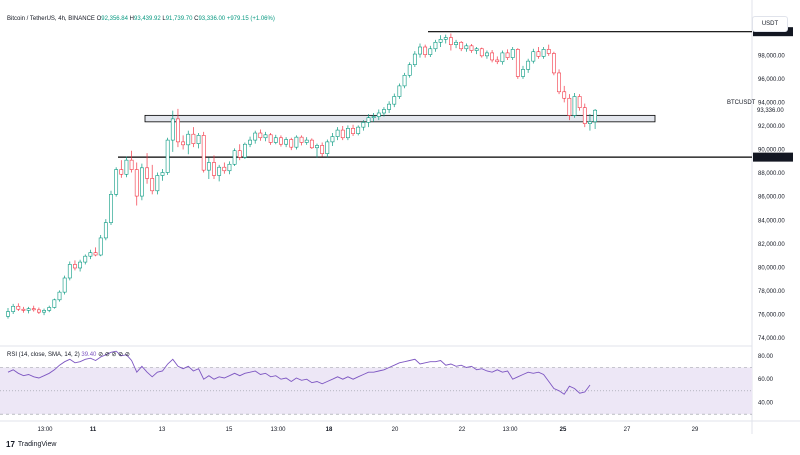 The height and width of the screenshot is (455, 800). What do you see at coordinates (563, 430) in the screenshot?
I see `time-tick-label: 25` at bounding box center [563, 430].